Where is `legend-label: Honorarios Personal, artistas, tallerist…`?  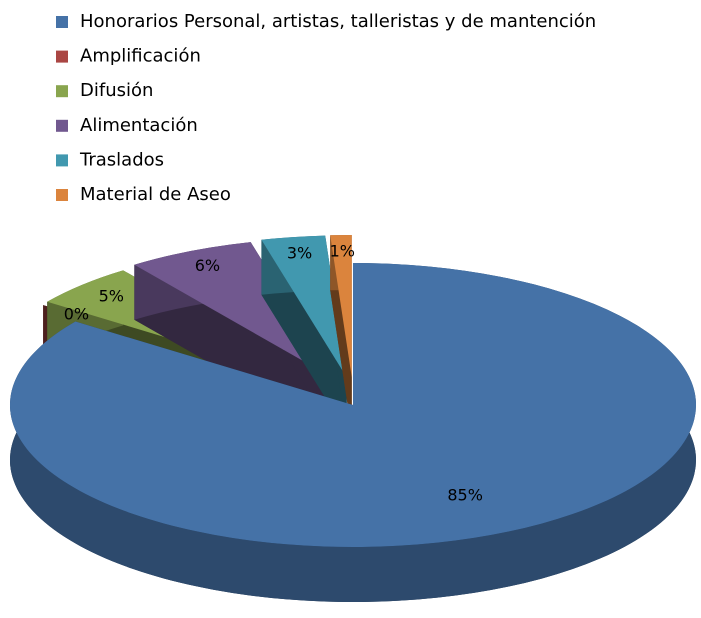
legend-label: Honorarios Personal, artistas, tallerist… is located at coordinates (338, 21).